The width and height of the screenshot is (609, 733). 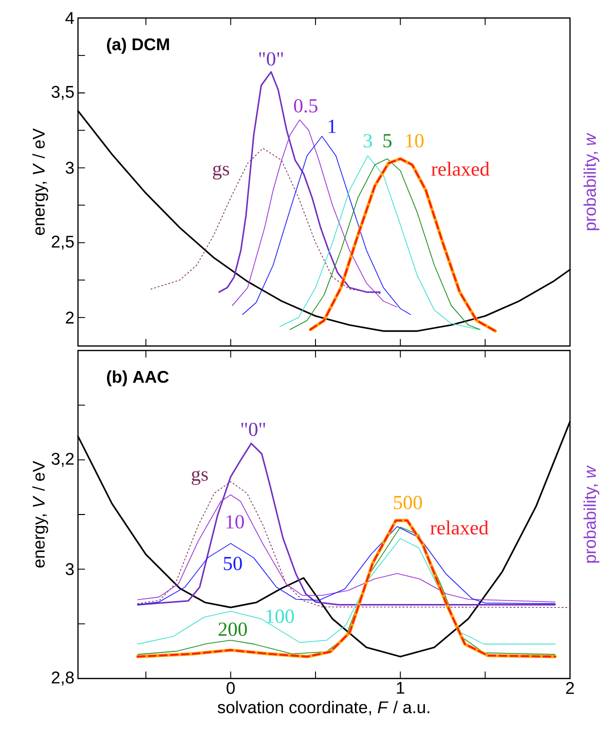 I want to click on x-tick-label: 1, so click(x=400, y=688).